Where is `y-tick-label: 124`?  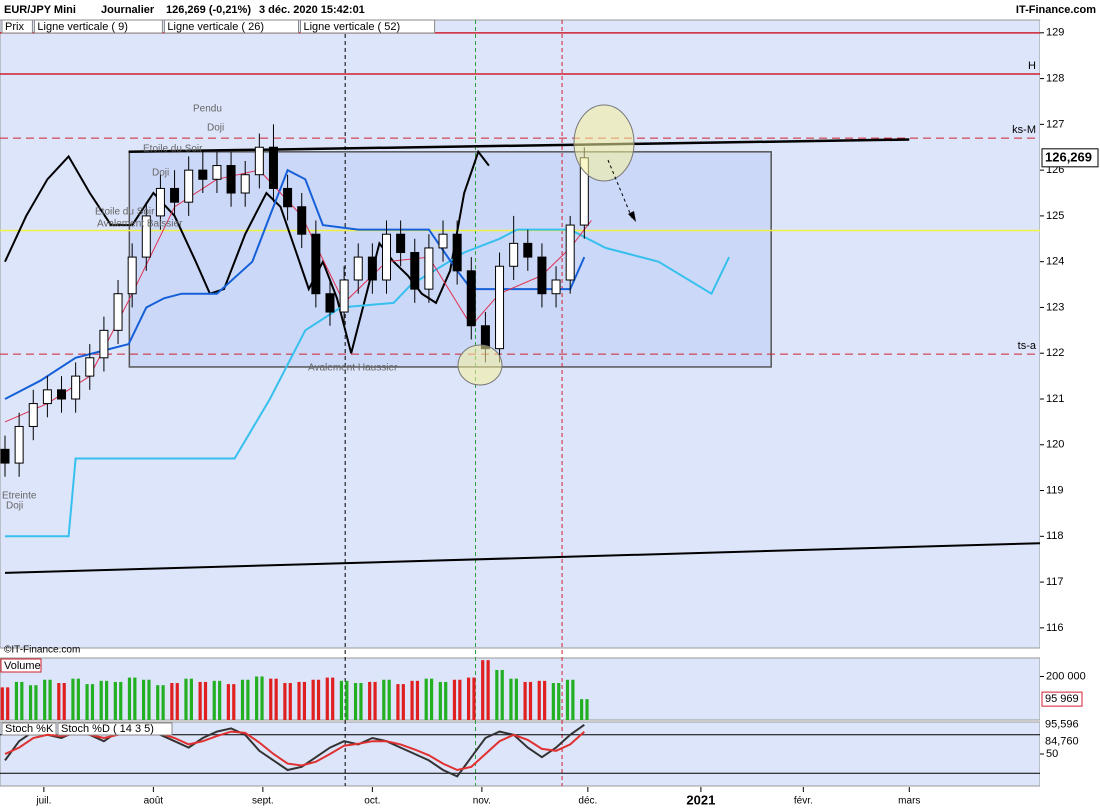
y-tick-label: 124 is located at coordinates (1055, 262).